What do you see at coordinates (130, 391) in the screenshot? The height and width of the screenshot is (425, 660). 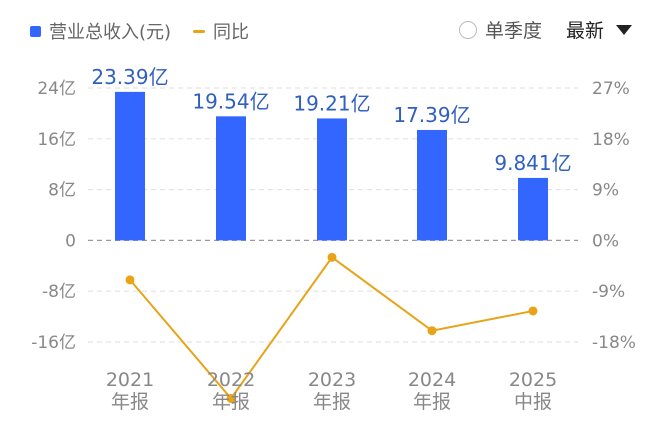 I see `x-tick-label: 2021 年报` at bounding box center [130, 391].